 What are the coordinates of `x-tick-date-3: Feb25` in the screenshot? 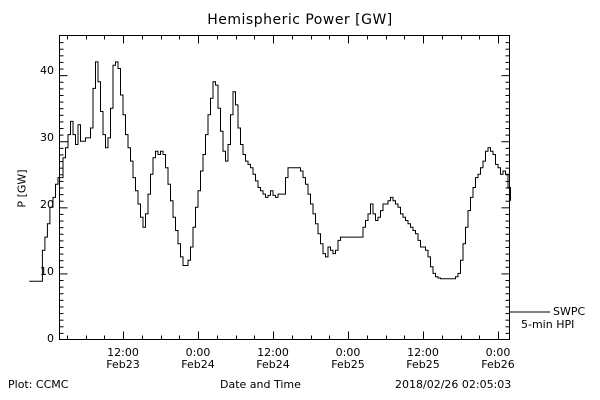 It's located at (348, 364).